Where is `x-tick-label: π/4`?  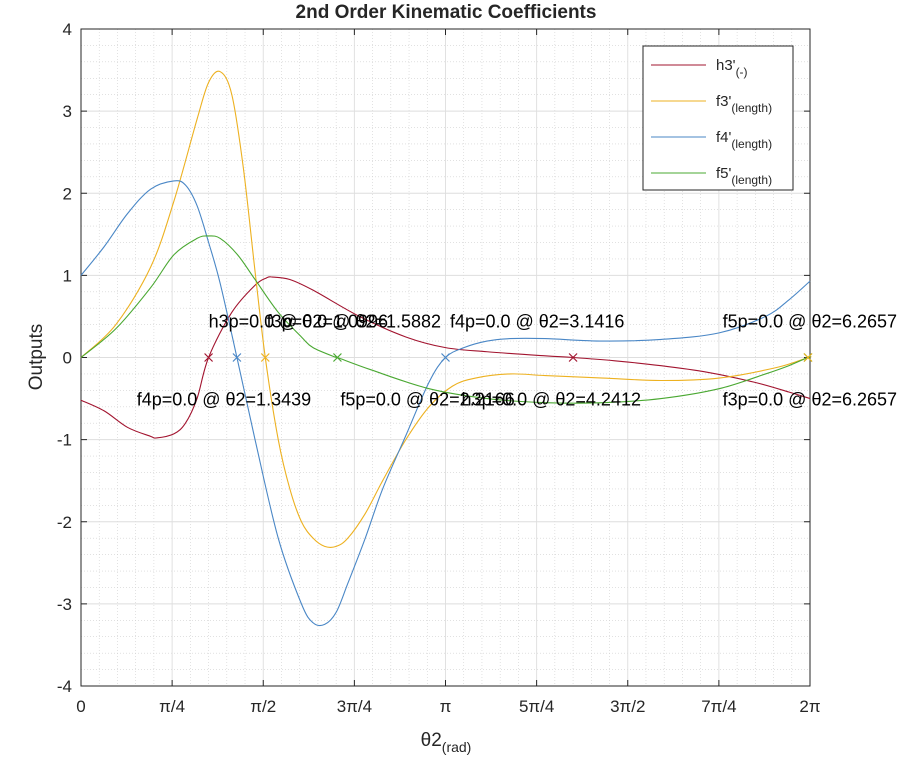 x-tick-label: π/4 is located at coordinates (172, 706).